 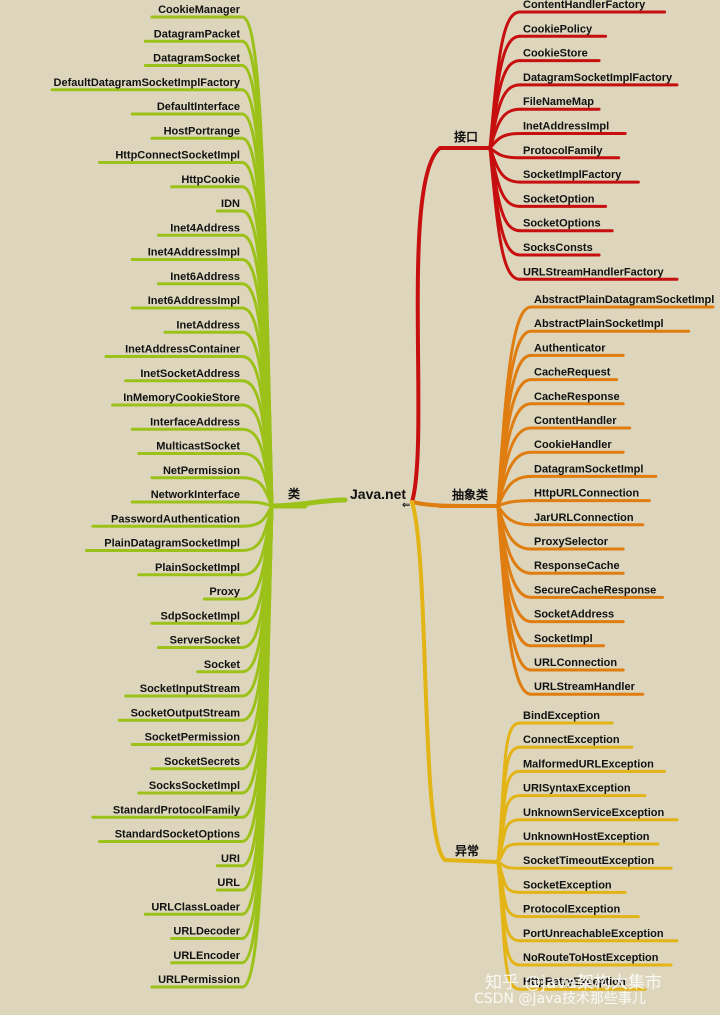 I want to click on leaf-exceptions-protocolexception: ProtocolException, so click(x=571, y=910).